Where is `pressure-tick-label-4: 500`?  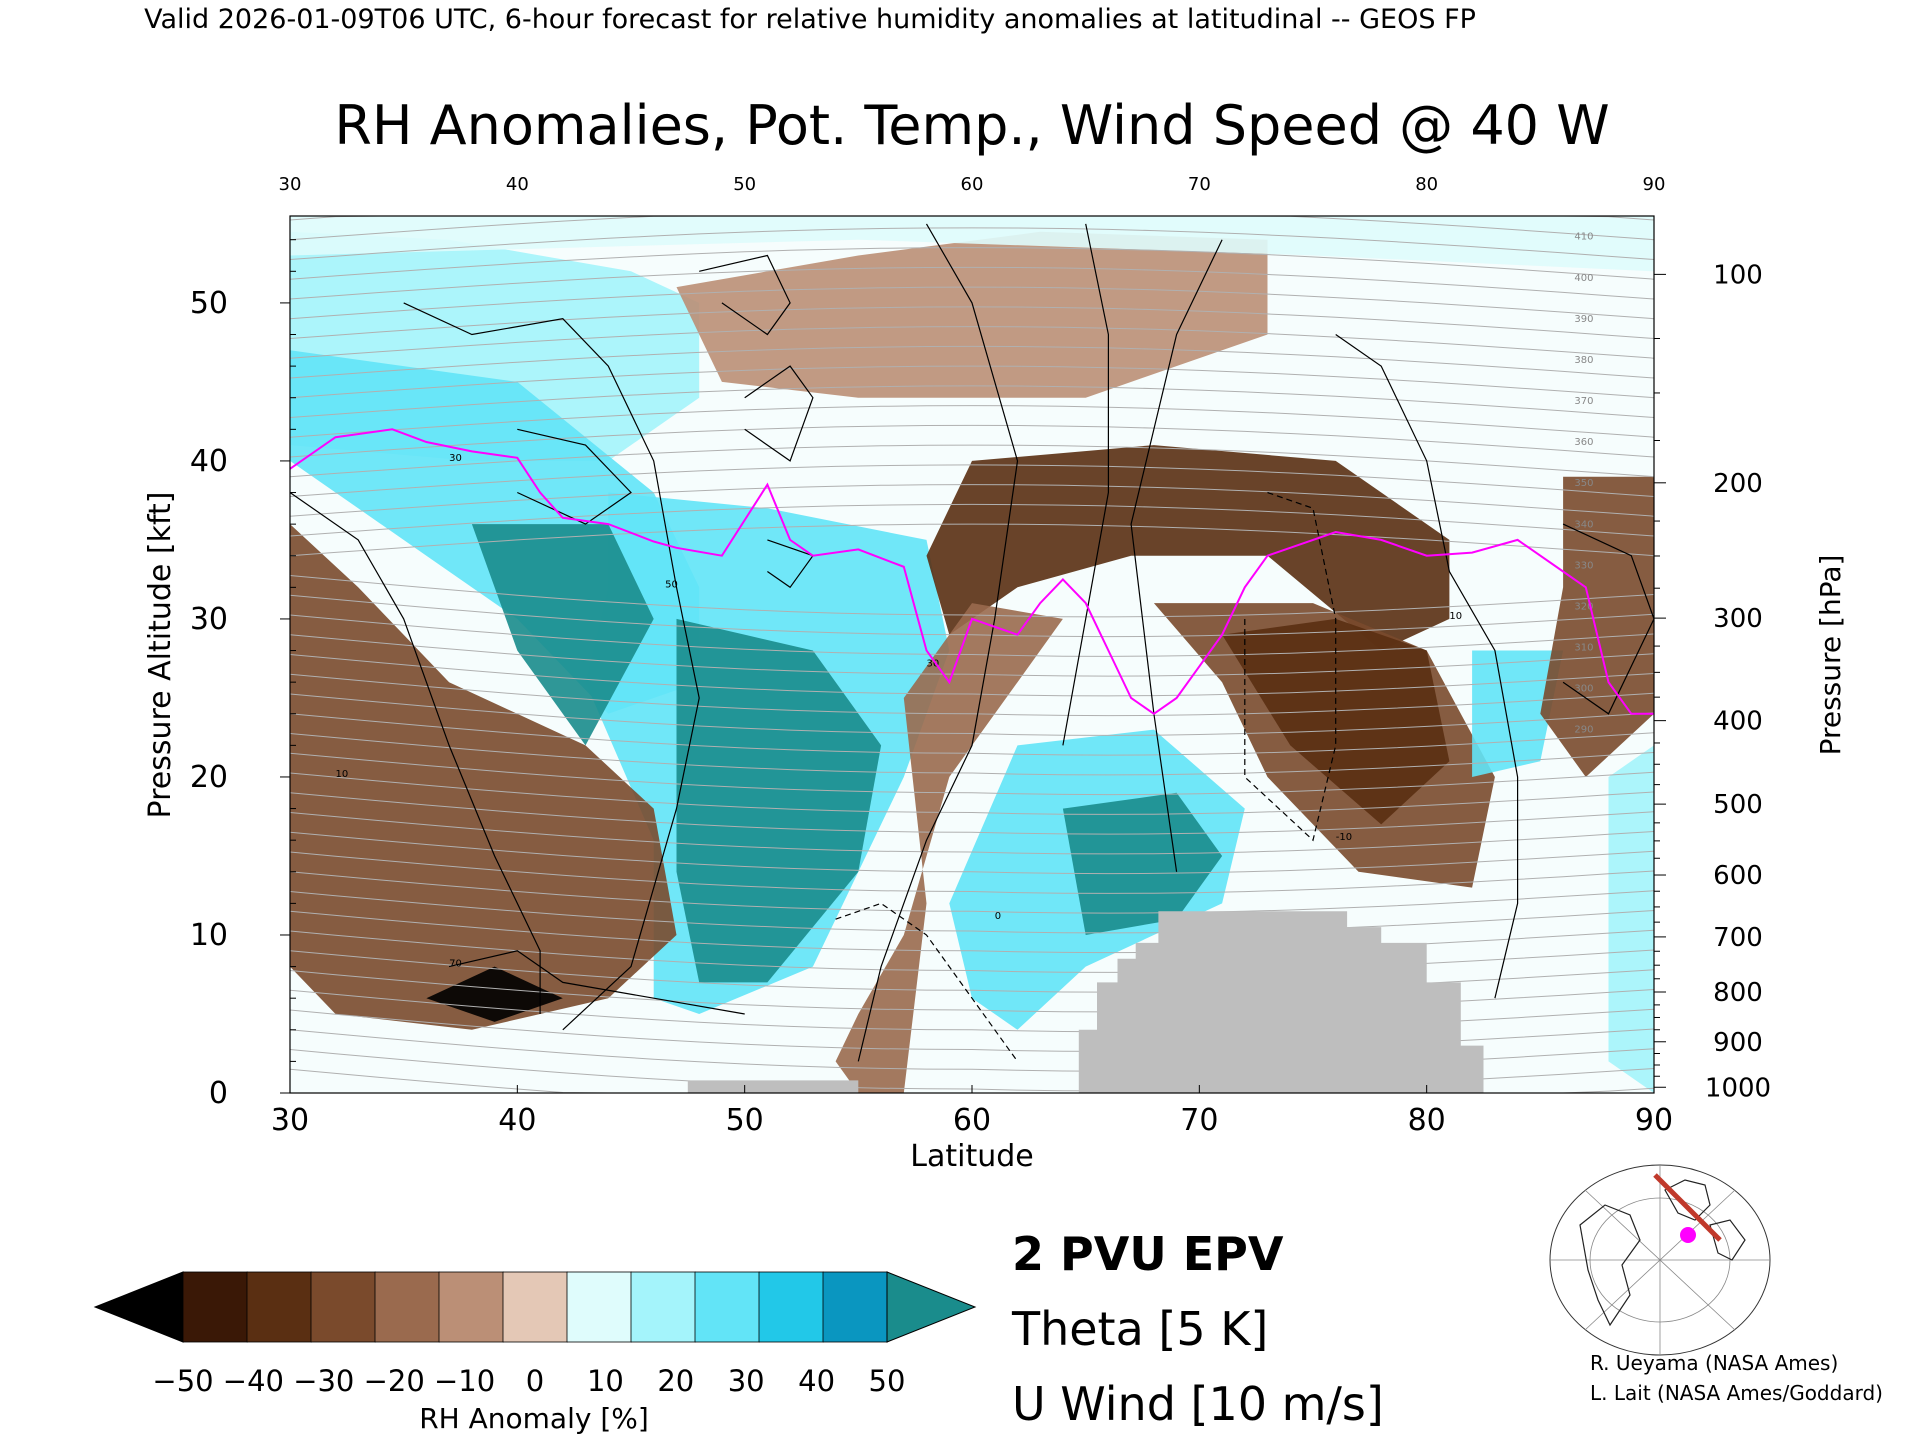
pressure-tick-label-4: 500 is located at coordinates (1738, 805).